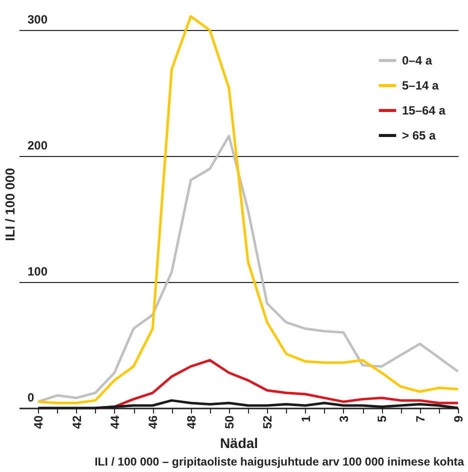  What do you see at coordinates (153, 422) in the screenshot?
I see `x-tick-label: 46` at bounding box center [153, 422].